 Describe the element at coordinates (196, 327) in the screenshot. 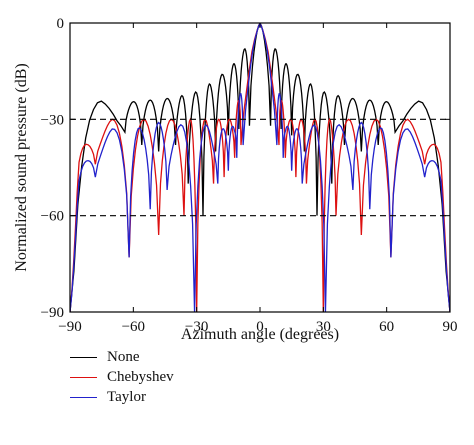

I see `x-tick-label: −30` at that location.